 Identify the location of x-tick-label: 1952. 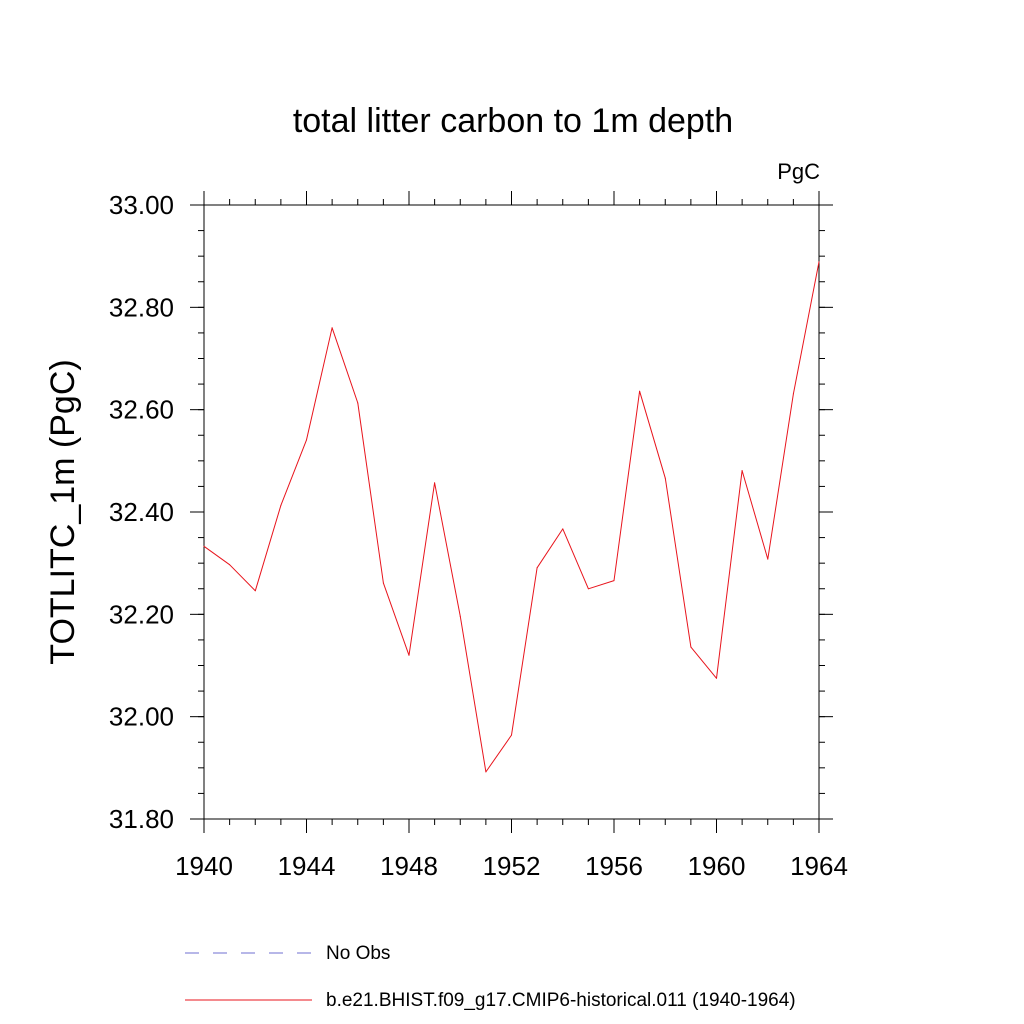
(512, 866).